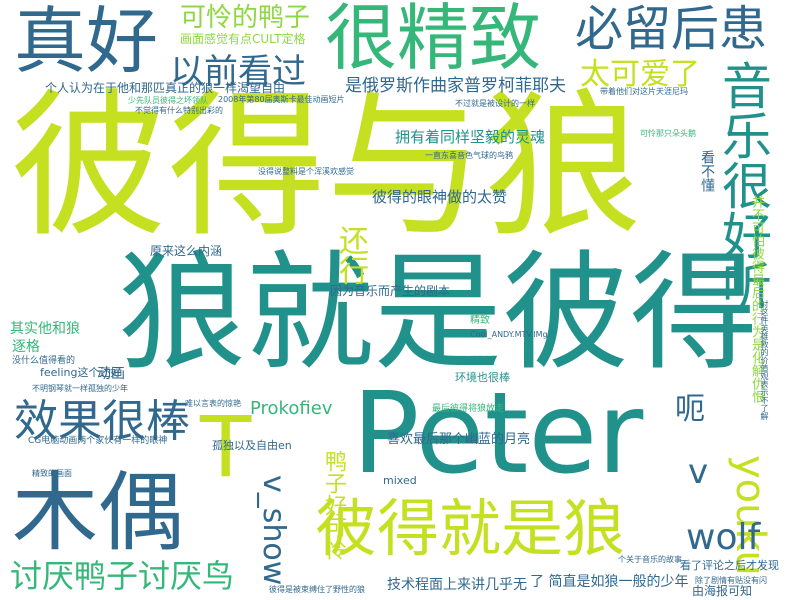 The image size is (800, 600). Describe the element at coordinates (495, 103) in the screenshot. I see `word: 不过就是被设计的一样` at that location.